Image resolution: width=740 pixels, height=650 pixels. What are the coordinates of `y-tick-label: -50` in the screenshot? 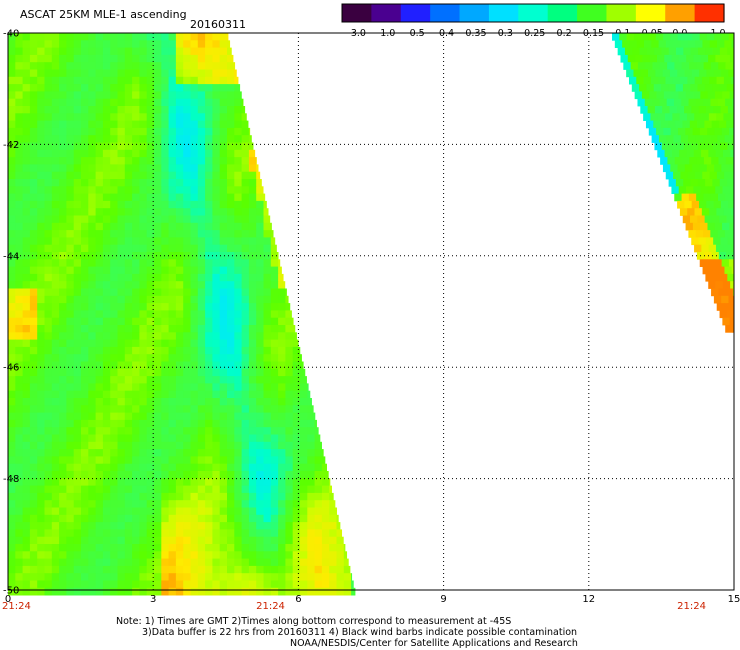 It's located at (11, 591).